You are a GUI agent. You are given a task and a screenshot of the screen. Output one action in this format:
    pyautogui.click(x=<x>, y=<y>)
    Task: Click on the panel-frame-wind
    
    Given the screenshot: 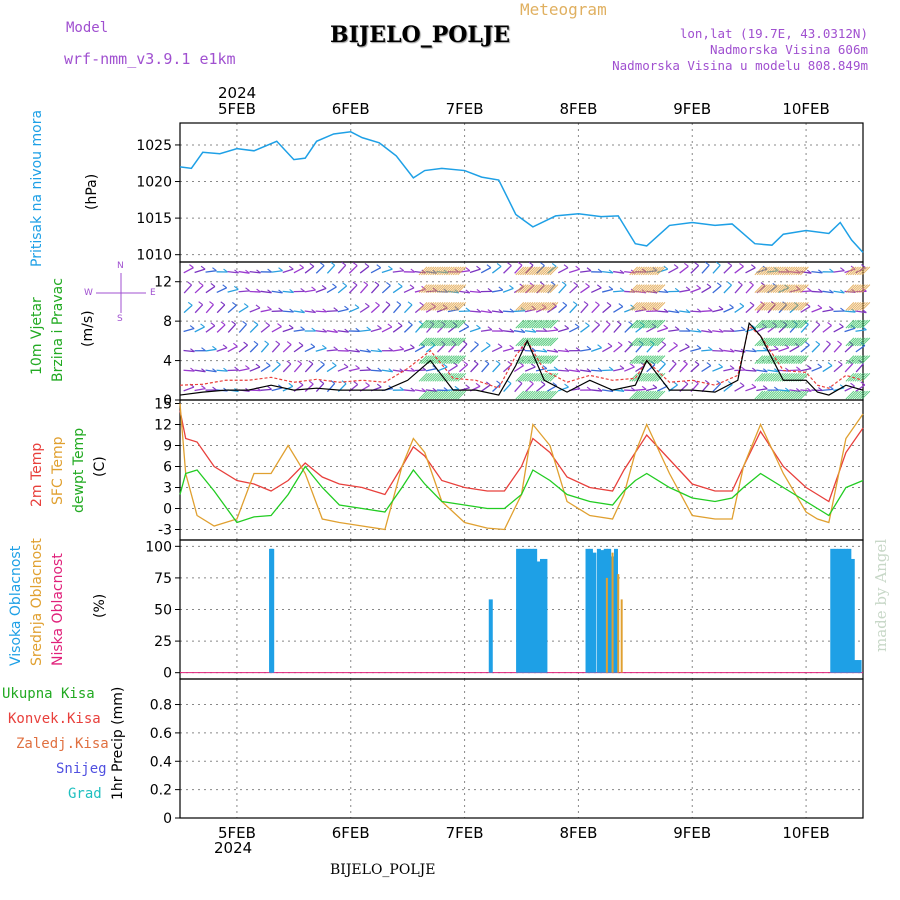 What is the action you would take?
    pyautogui.click(x=521, y=331)
    